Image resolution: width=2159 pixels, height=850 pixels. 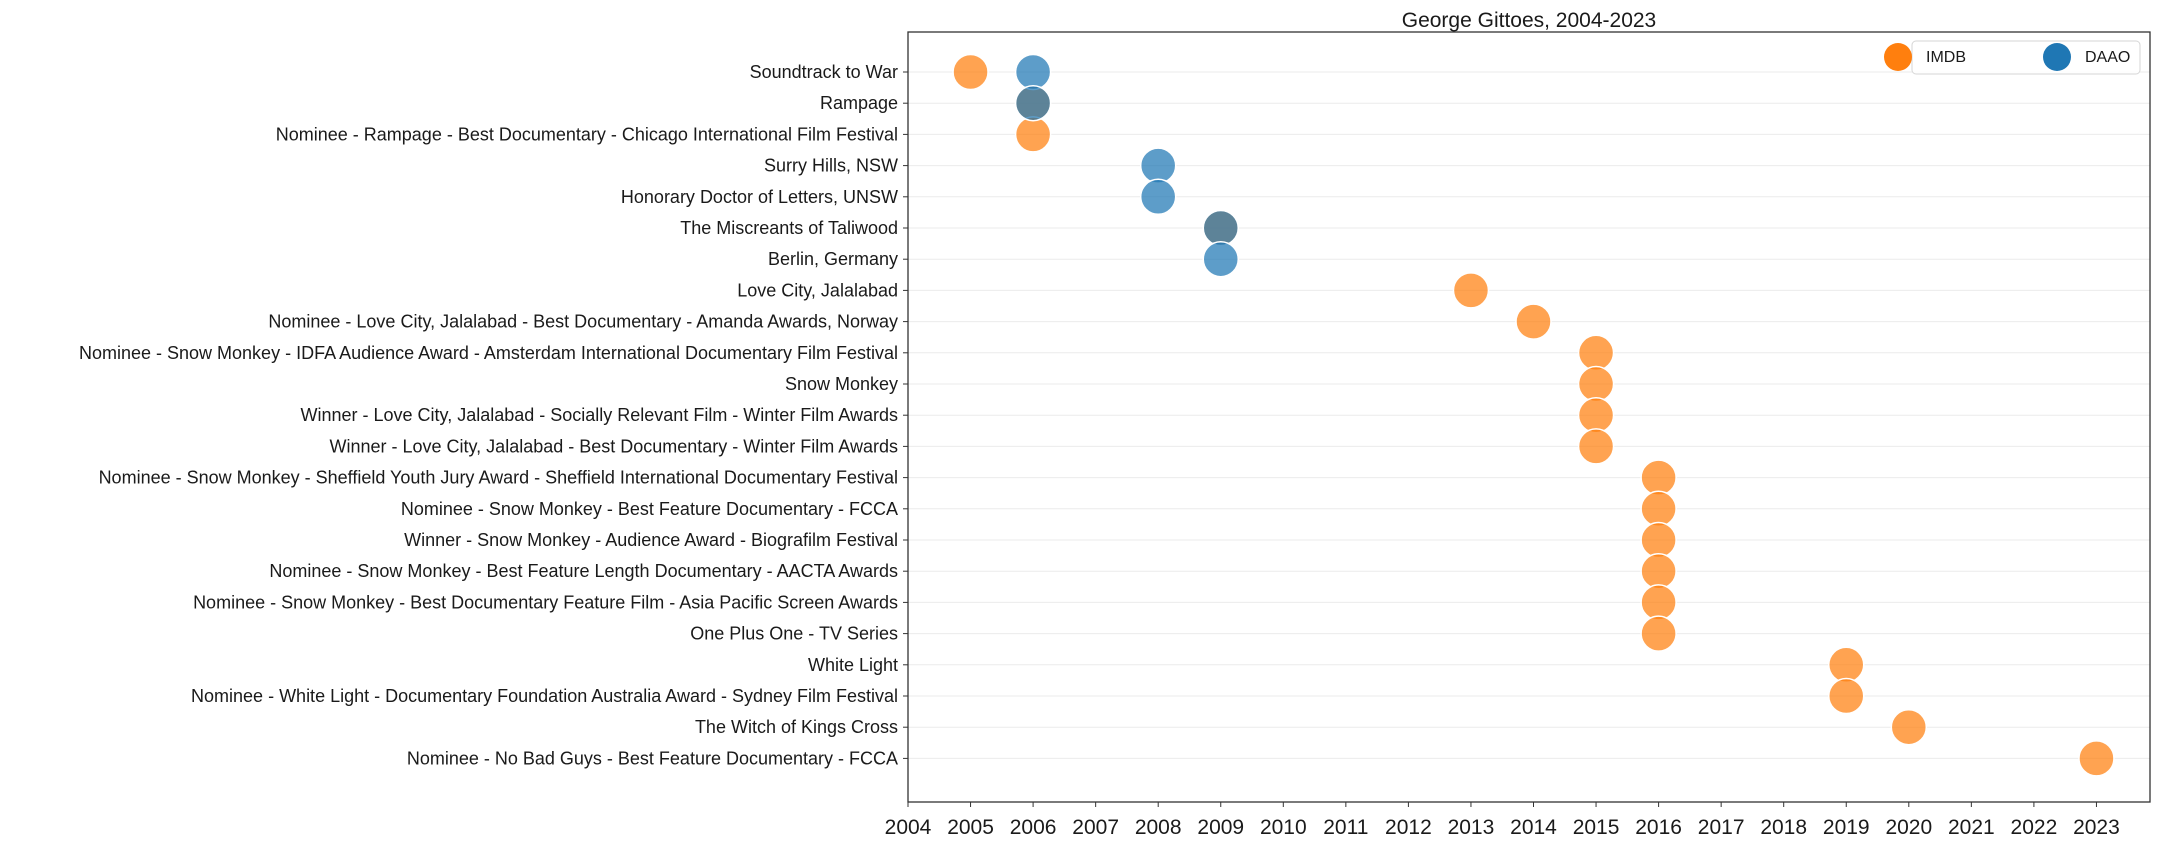 I want to click on x-tick-label: 2022, so click(x=2034, y=827).